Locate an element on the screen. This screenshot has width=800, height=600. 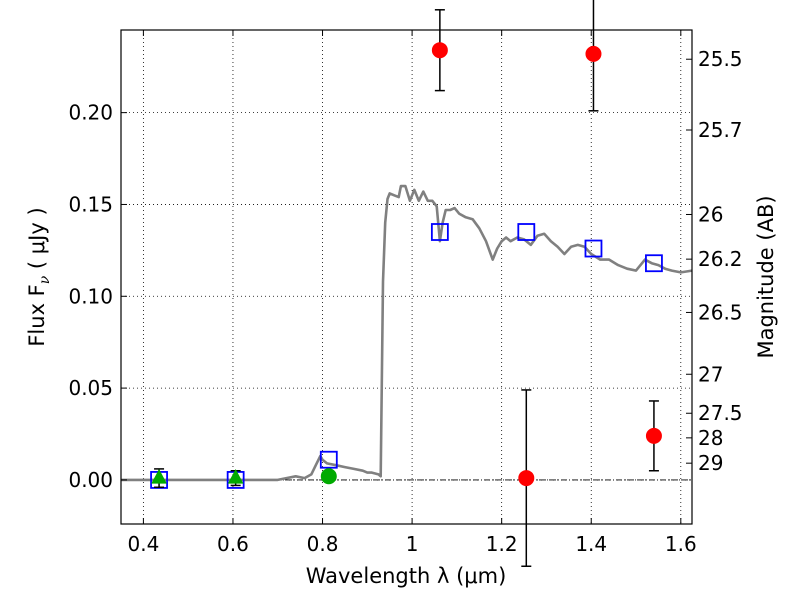
x-tick-label: 1.2 is located at coordinates (502, 544).